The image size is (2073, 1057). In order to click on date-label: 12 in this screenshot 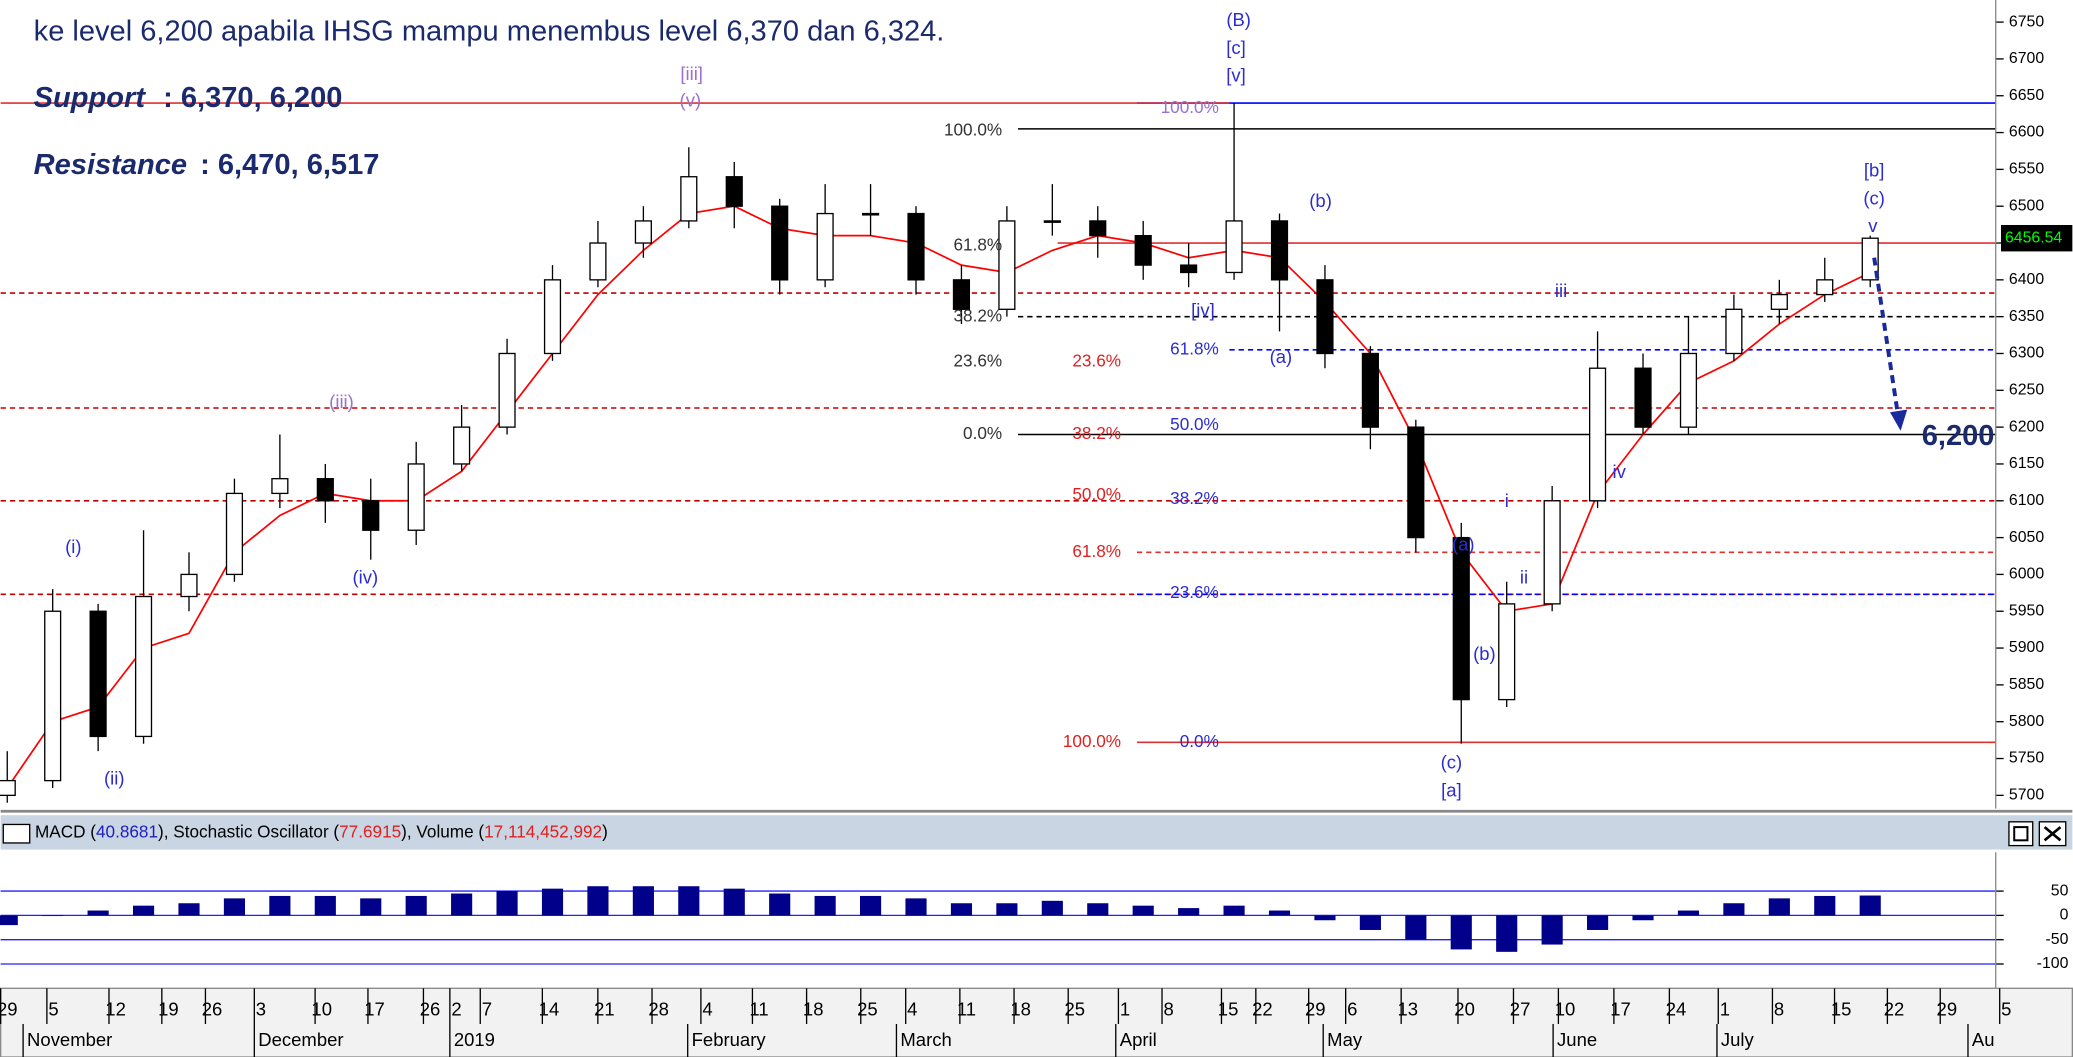, I will do `click(115, 1009)`.